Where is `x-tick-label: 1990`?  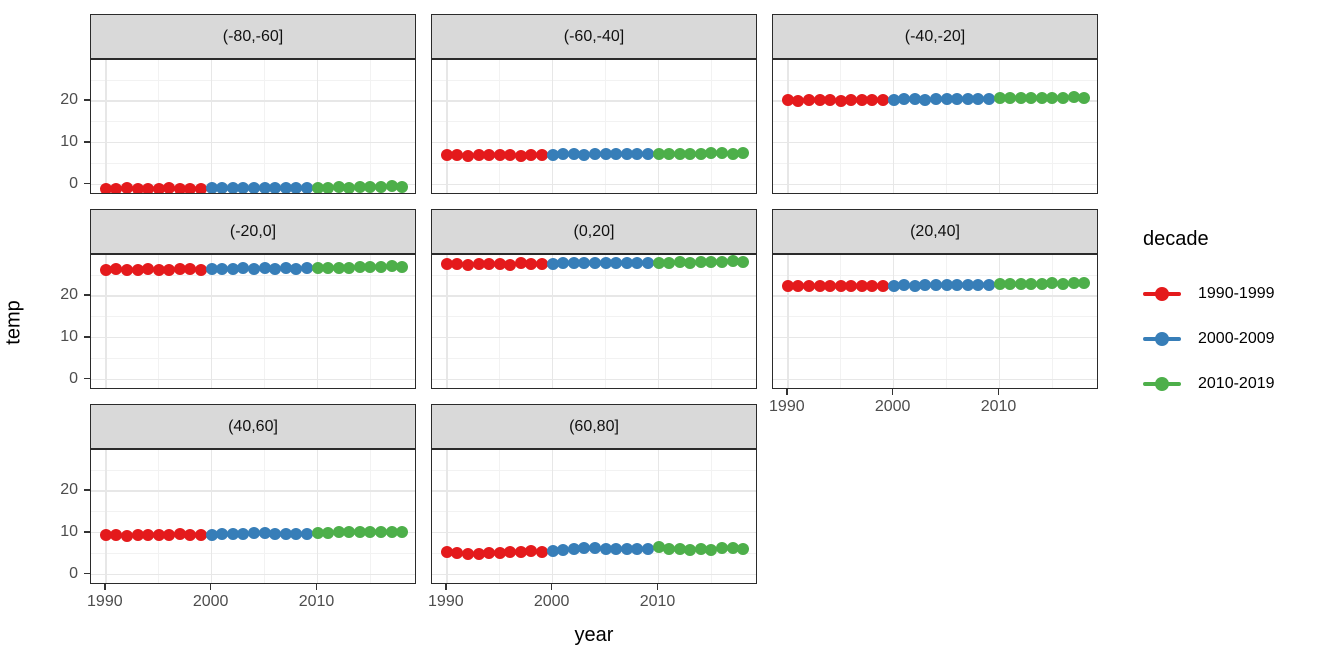 x-tick-label: 1990 is located at coordinates (787, 406).